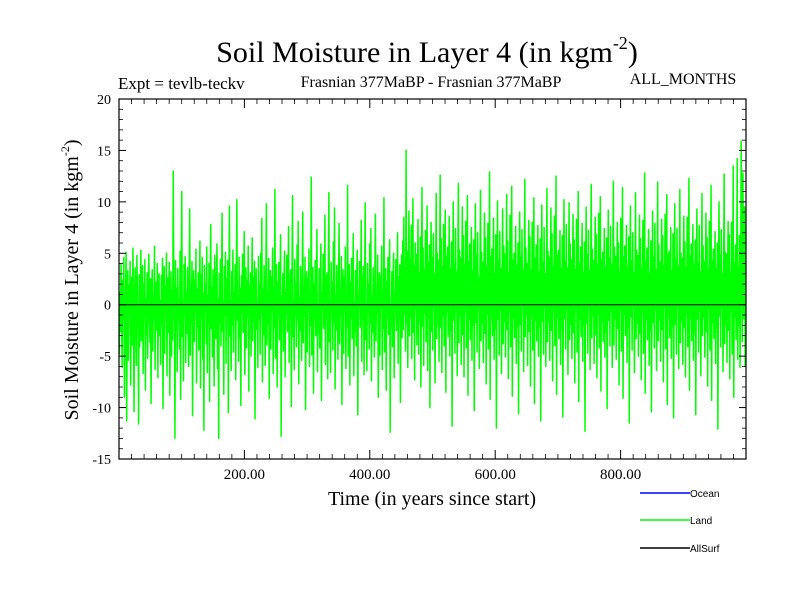 This screenshot has width=800, height=600. What do you see at coordinates (105, 357) in the screenshot?
I see `y-tick-label: -5` at bounding box center [105, 357].